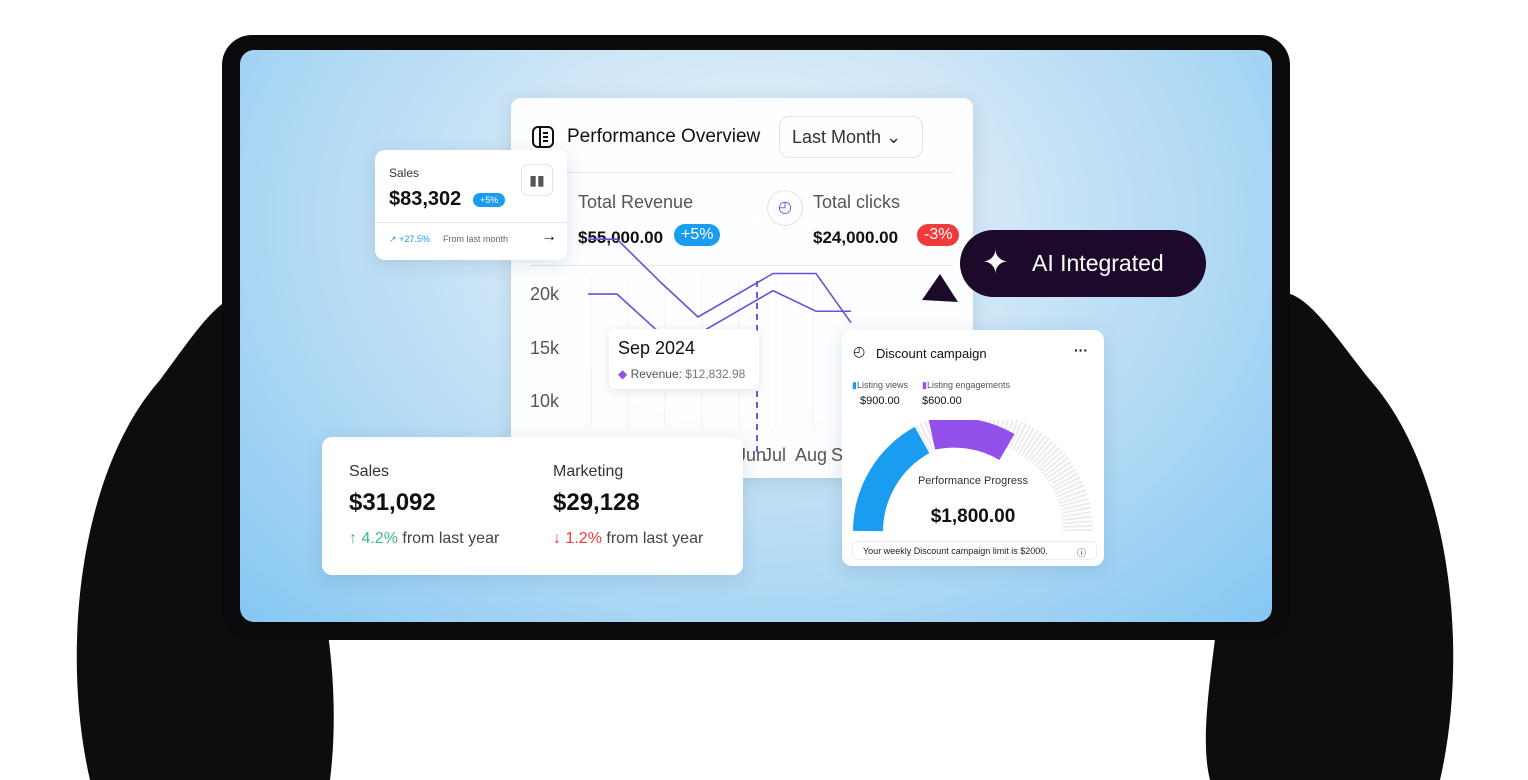 Image resolution: width=1528 pixels, height=780 pixels. I want to click on sales-value: $83,302, so click(425, 199).